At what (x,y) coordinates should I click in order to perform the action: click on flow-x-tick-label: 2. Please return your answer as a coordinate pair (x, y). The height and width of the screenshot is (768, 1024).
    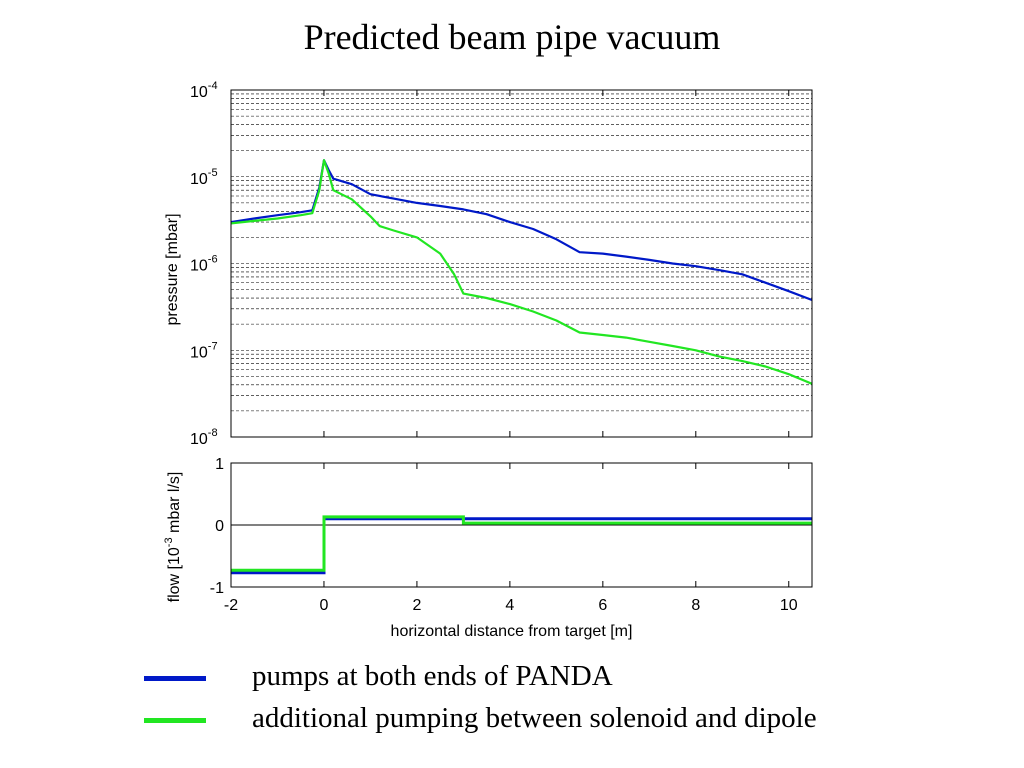
    Looking at the image, I should click on (416, 605).